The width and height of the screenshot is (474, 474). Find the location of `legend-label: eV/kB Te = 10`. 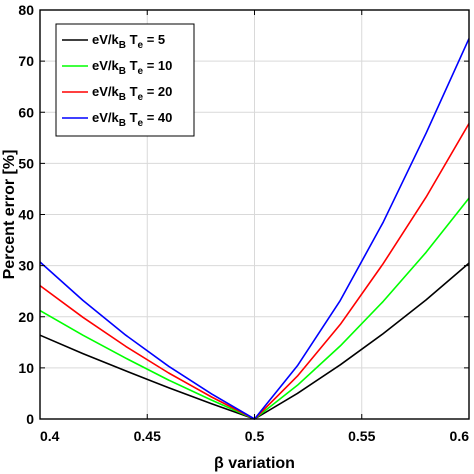

legend-label: eV/kB Te = 10 is located at coordinates (132, 67).